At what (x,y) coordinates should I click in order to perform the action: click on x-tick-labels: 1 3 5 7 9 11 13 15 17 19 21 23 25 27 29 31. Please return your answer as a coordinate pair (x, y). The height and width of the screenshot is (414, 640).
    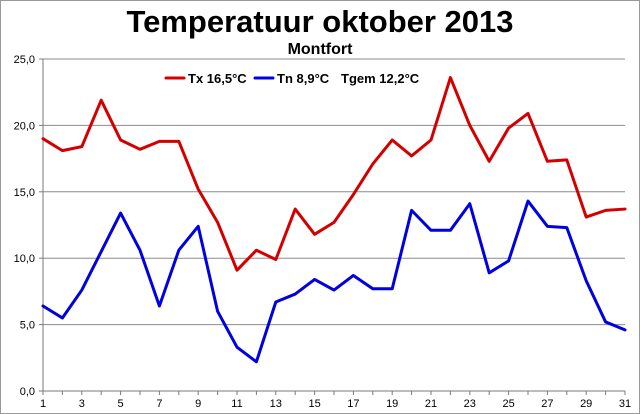
    Looking at the image, I should click on (335, 404).